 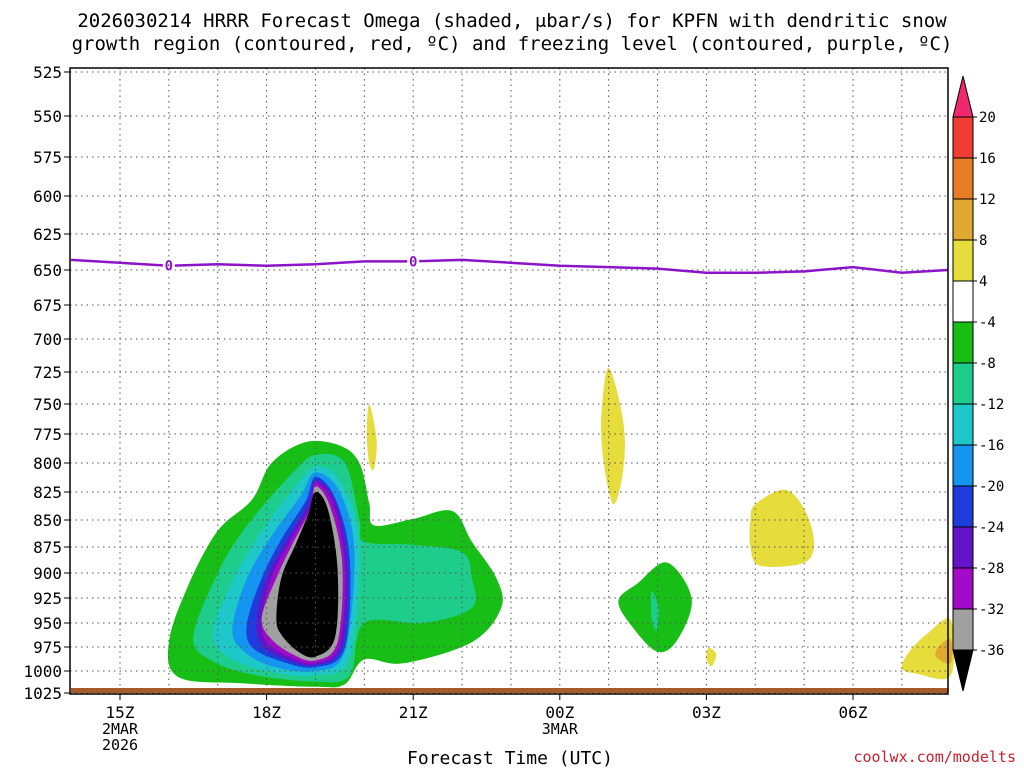 I want to click on colorbar-label: -16, so click(x=991, y=446).